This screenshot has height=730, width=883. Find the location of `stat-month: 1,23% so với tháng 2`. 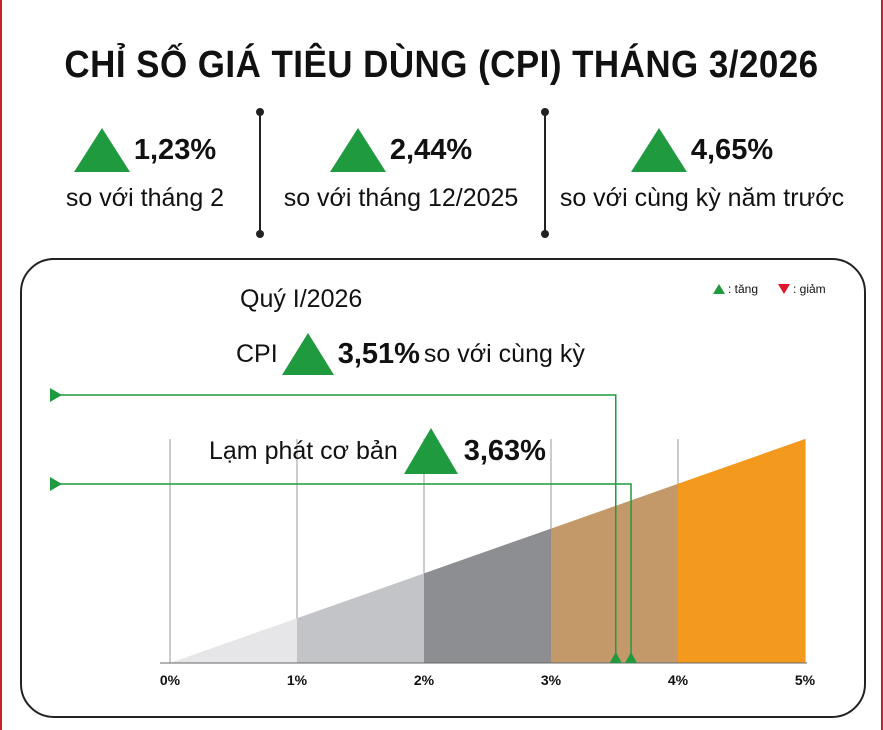

stat-month: 1,23% so với tháng 2 is located at coordinates (145, 179).